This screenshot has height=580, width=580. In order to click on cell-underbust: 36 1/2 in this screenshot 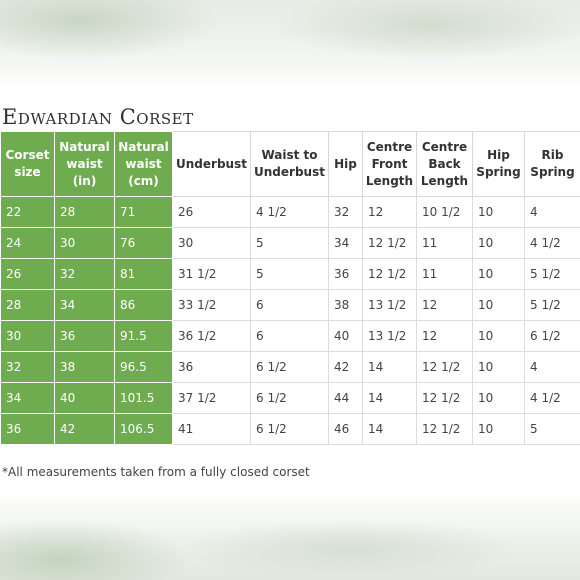, I will do `click(211, 336)`.